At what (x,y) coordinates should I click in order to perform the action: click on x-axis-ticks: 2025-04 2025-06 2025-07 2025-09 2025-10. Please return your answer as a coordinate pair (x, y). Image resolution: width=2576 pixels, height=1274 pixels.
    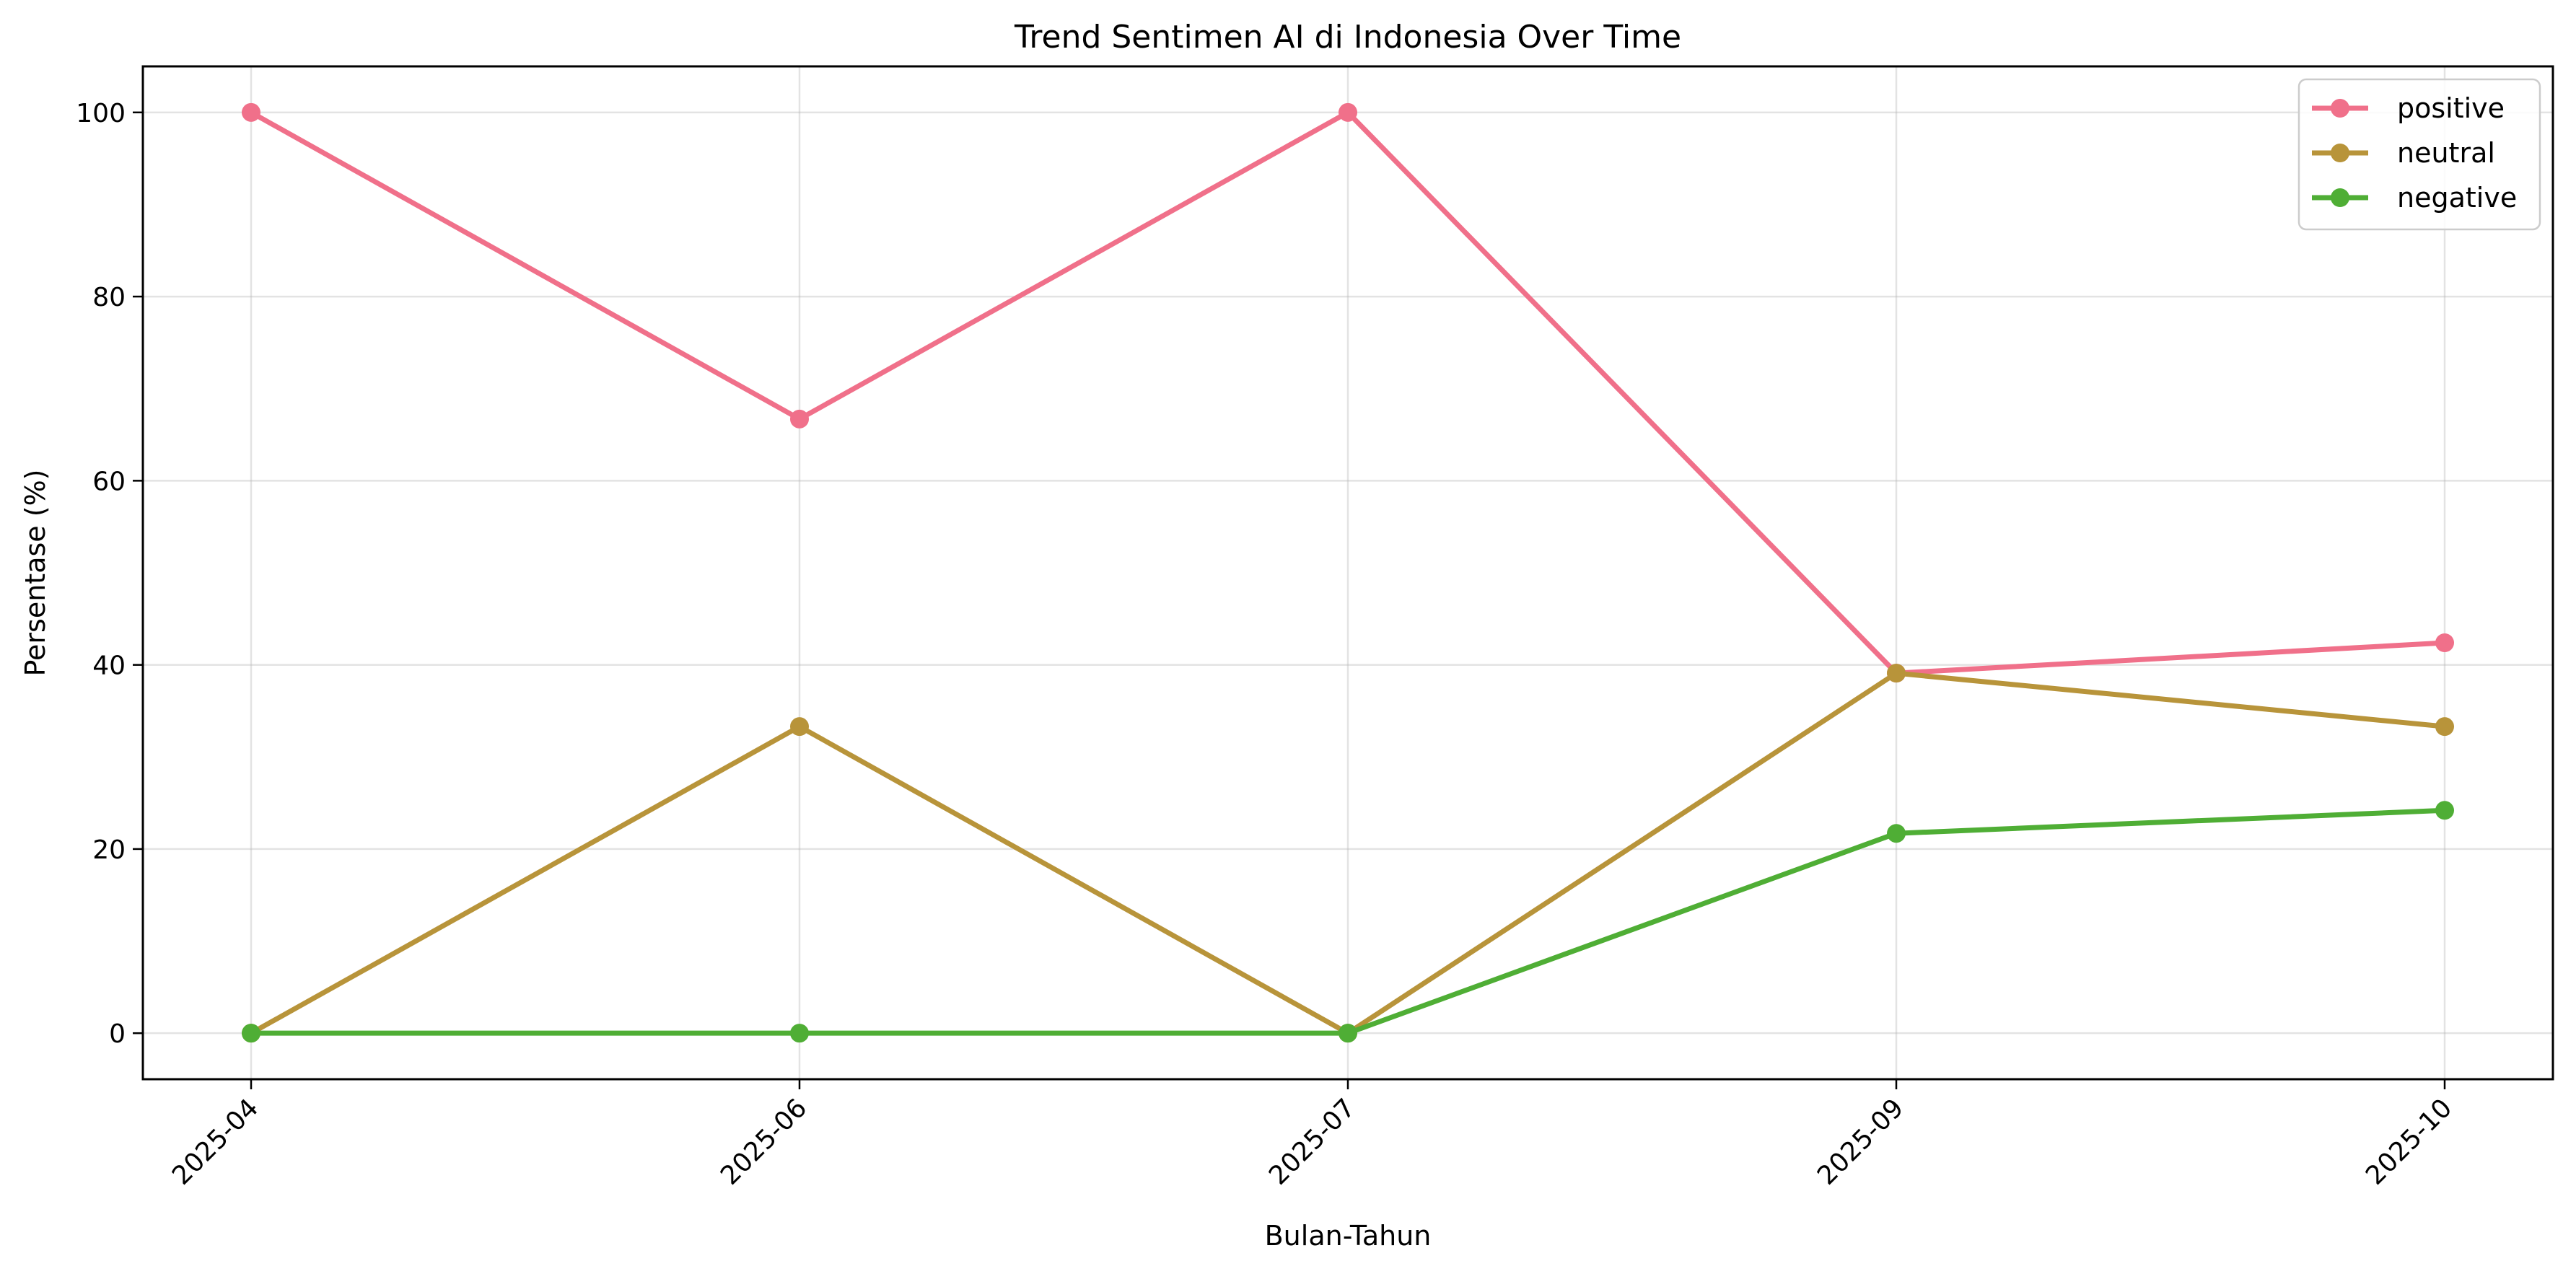
    Looking at the image, I should click on (1312, 1135).